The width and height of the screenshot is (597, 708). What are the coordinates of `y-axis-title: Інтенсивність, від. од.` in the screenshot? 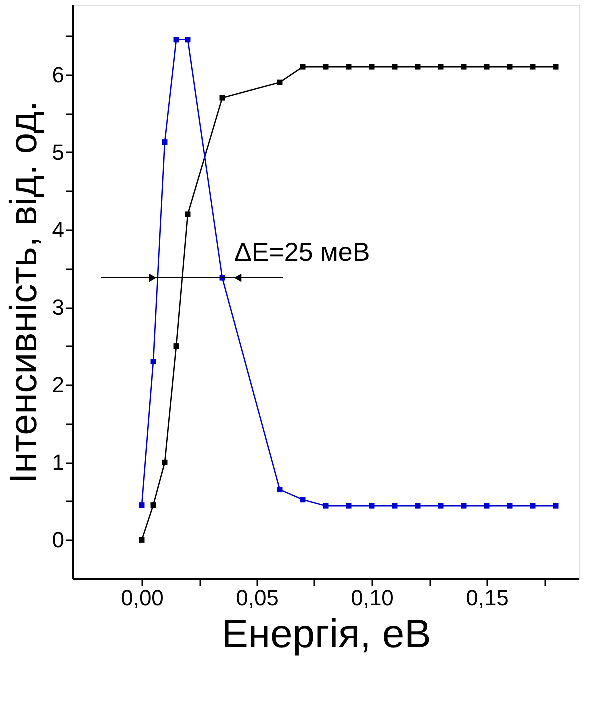 It's located at (24, 292).